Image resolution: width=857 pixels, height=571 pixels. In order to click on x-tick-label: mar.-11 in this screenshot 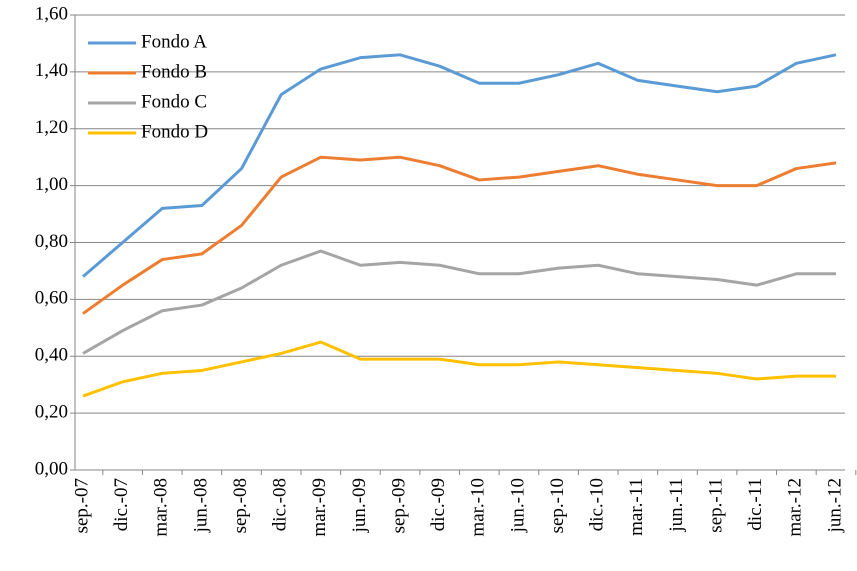, I will do `click(636, 507)`.